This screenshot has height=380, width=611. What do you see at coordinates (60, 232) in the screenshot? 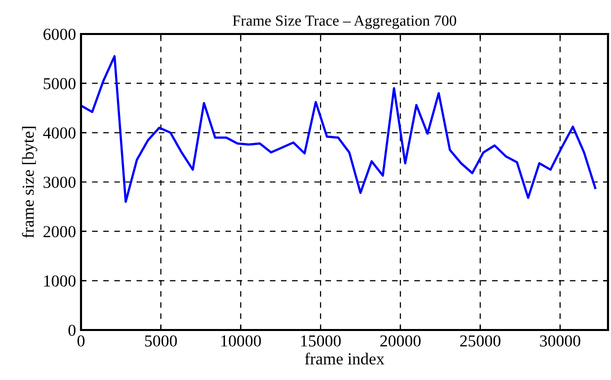
I see `y-tick-label: 2000` at bounding box center [60, 232].